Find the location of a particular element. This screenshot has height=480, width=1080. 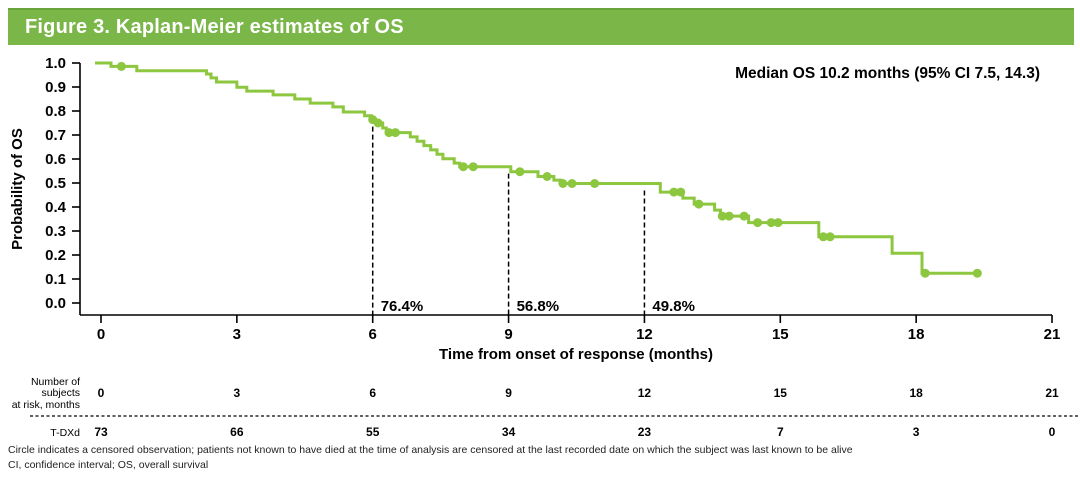

y-tick-label: 0.6 is located at coordinates (55, 159).